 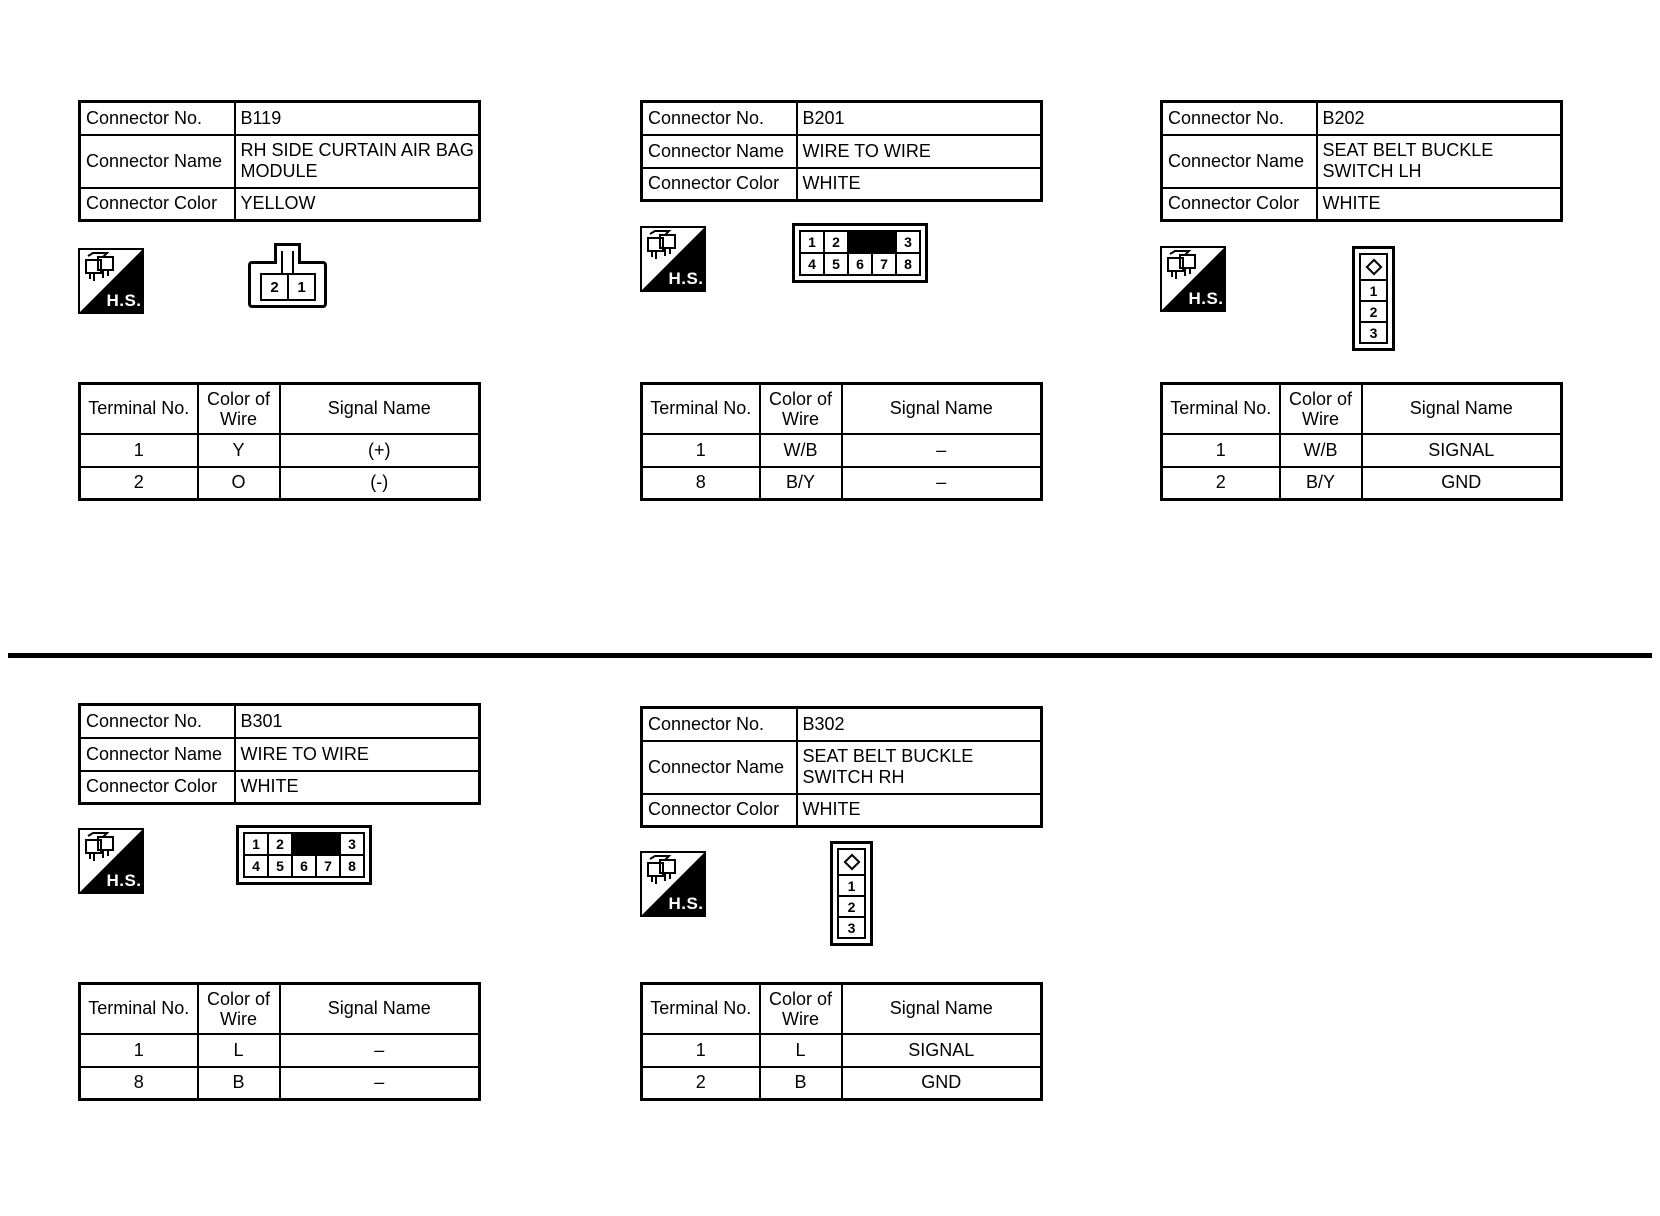 I want to click on terminal-row: 2 B GND, so click(x=841, y=1083).